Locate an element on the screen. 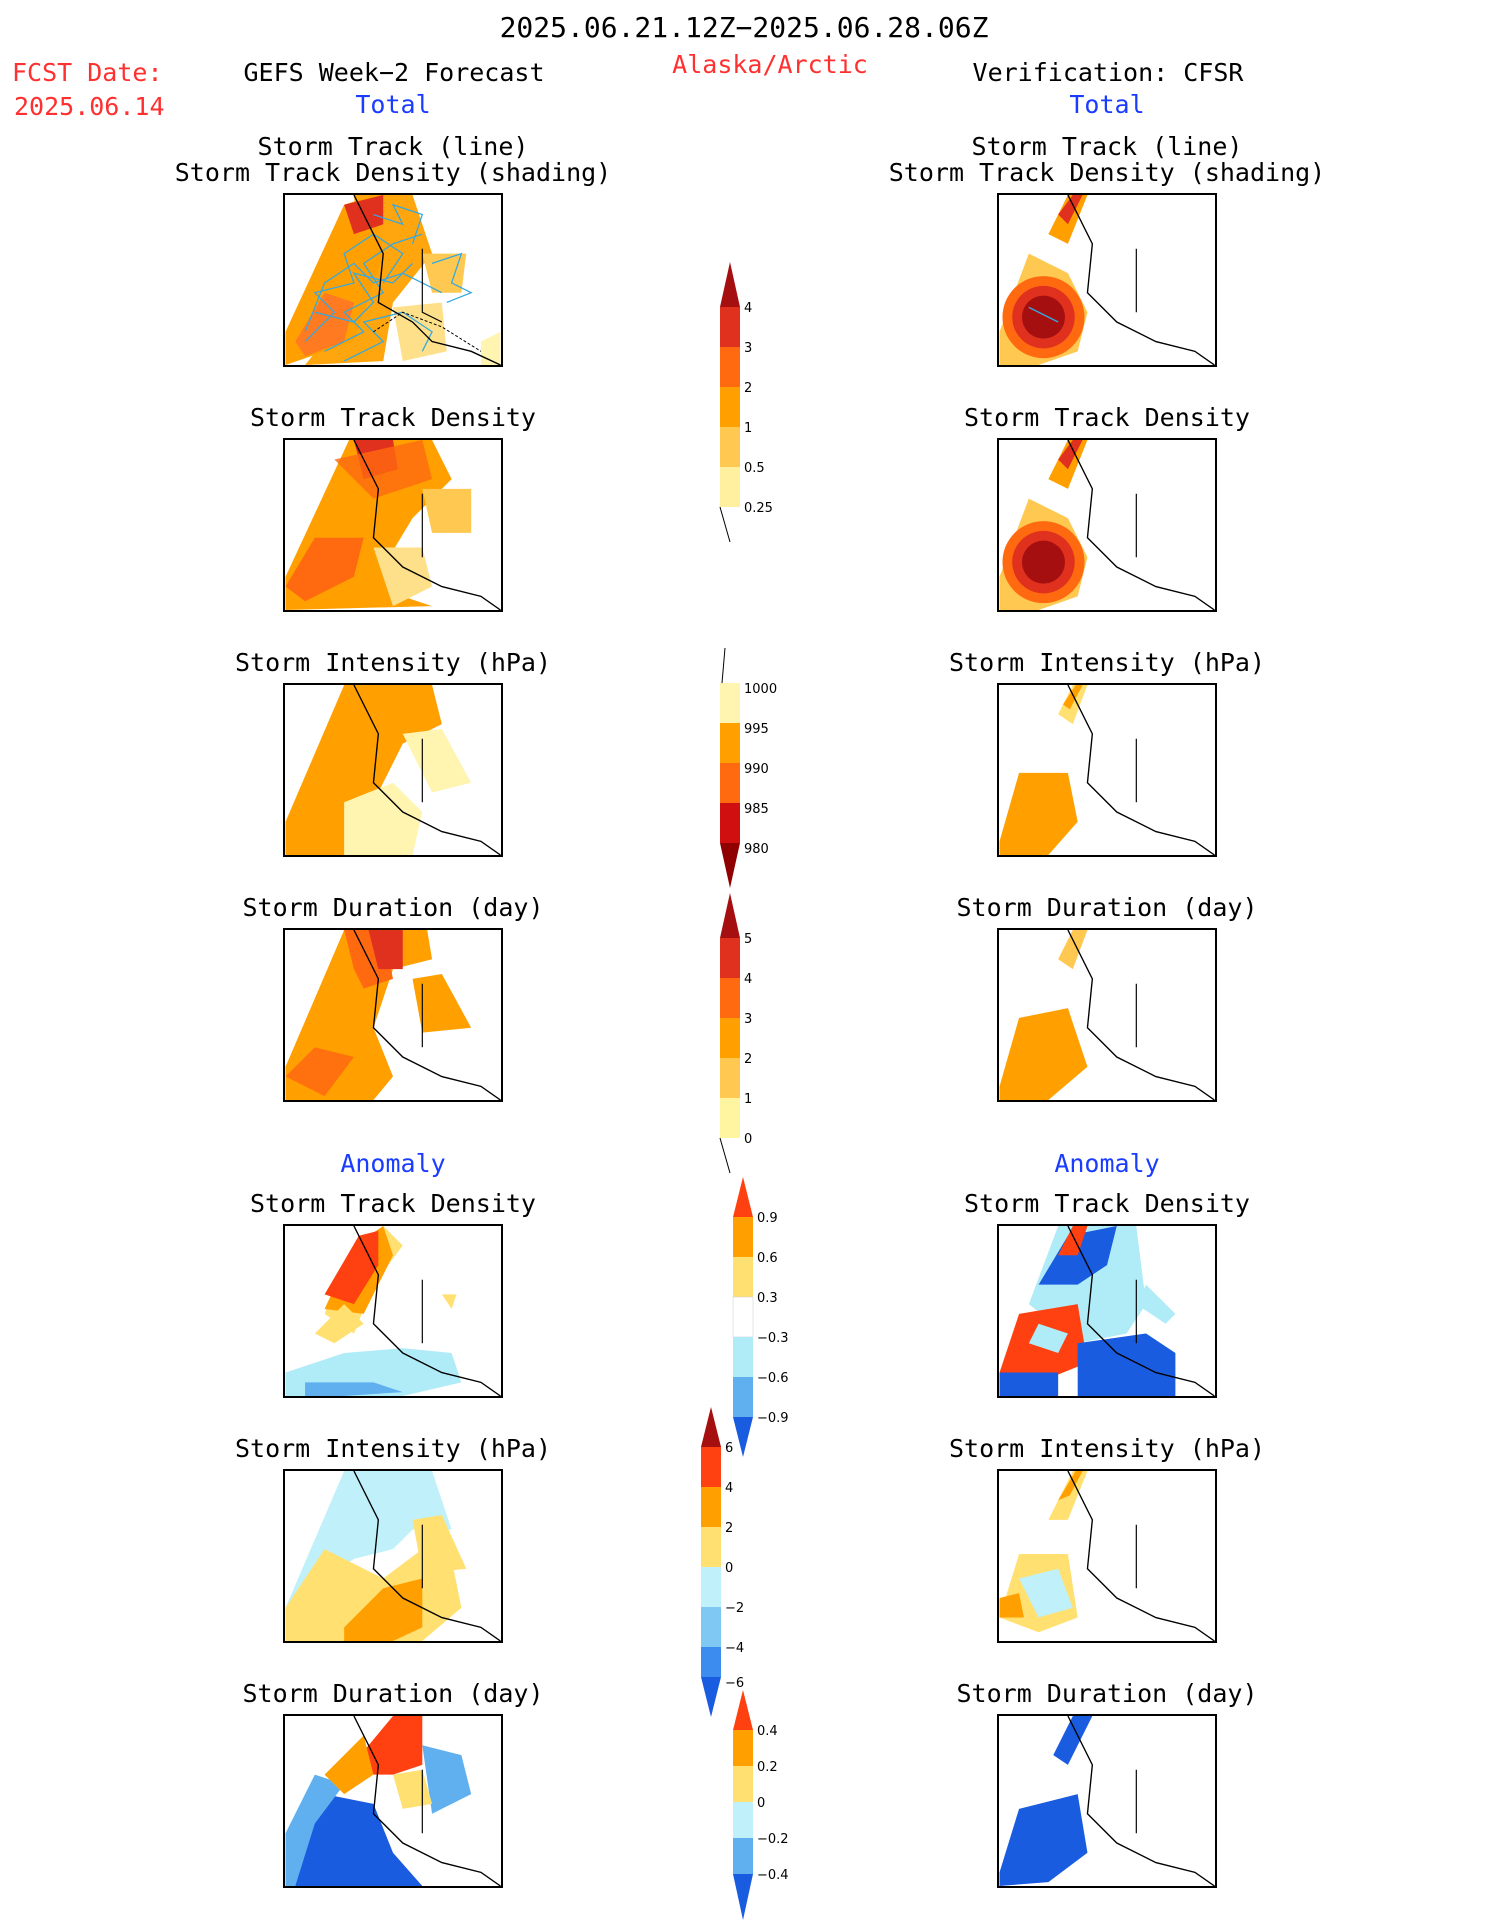  left-anom-duration-map is located at coordinates (393, 1801).